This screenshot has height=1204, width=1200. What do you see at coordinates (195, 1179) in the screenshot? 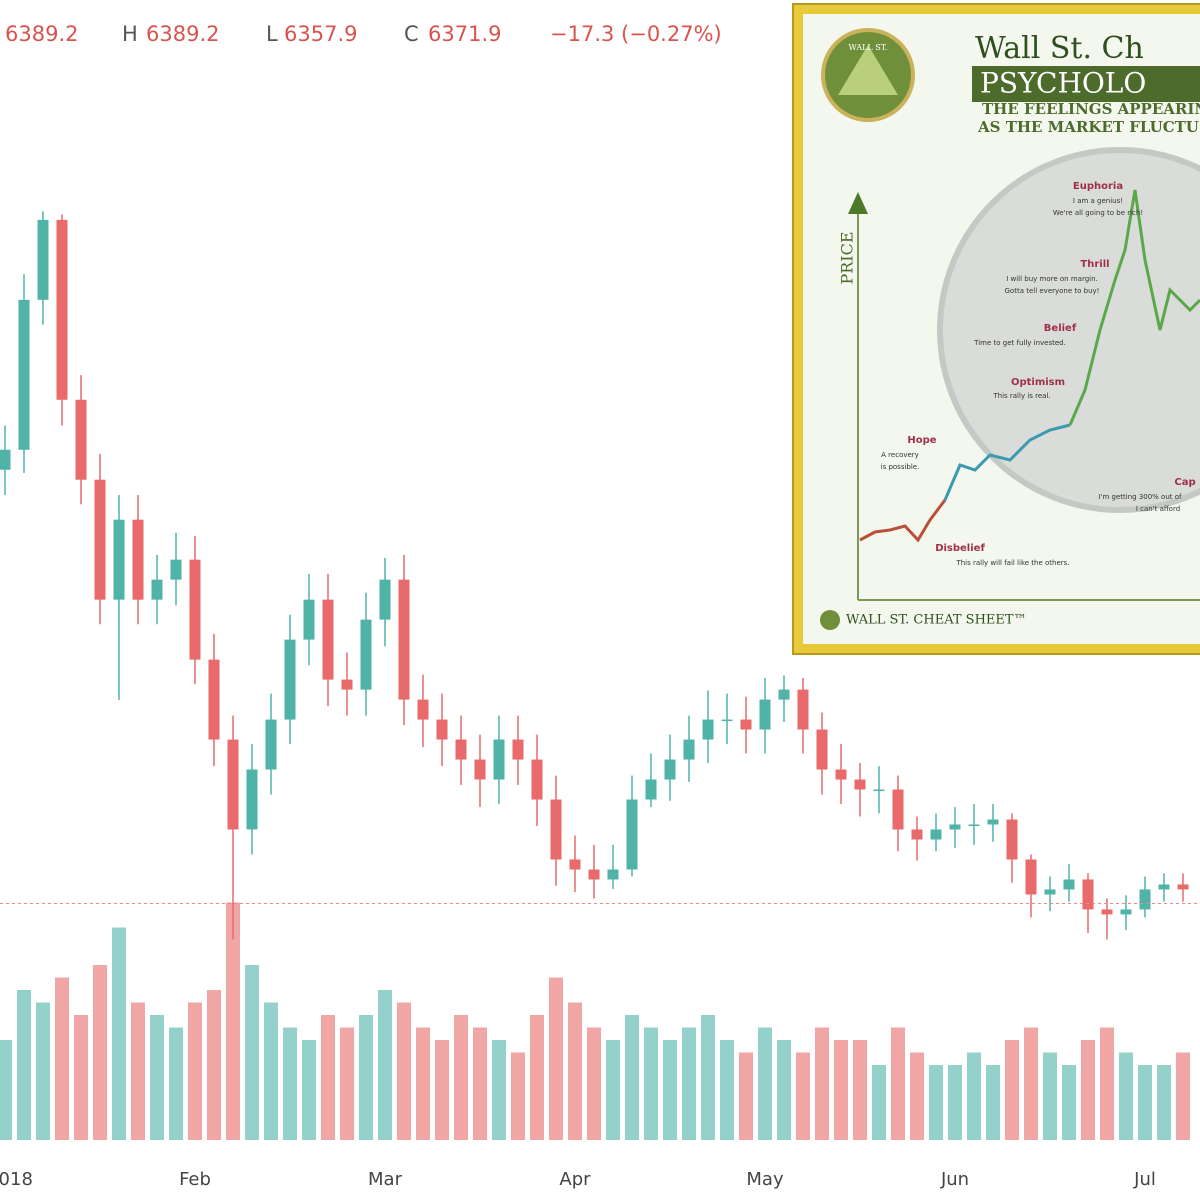
I see `x-tick-label: Feb` at bounding box center [195, 1179].